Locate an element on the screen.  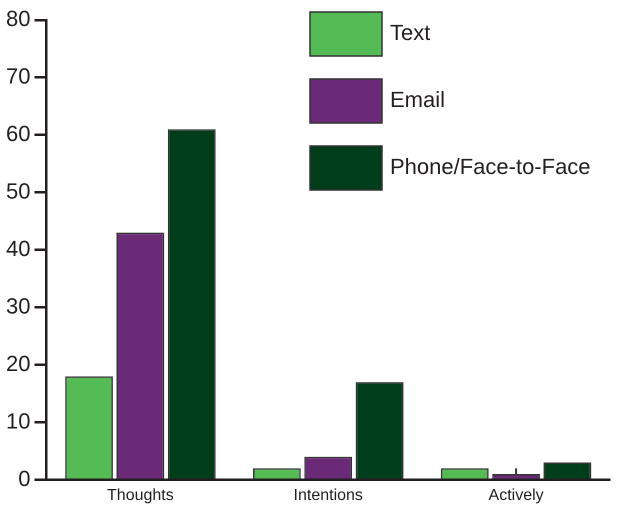
x-tick-label: Actively is located at coordinates (516, 495).